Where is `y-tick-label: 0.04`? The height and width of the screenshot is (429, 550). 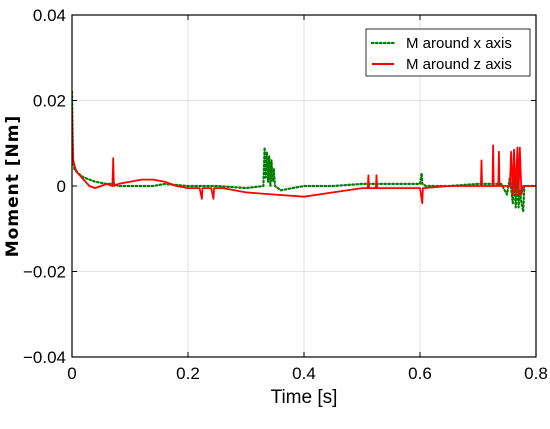 y-tick-label: 0.04 is located at coordinates (49, 15).